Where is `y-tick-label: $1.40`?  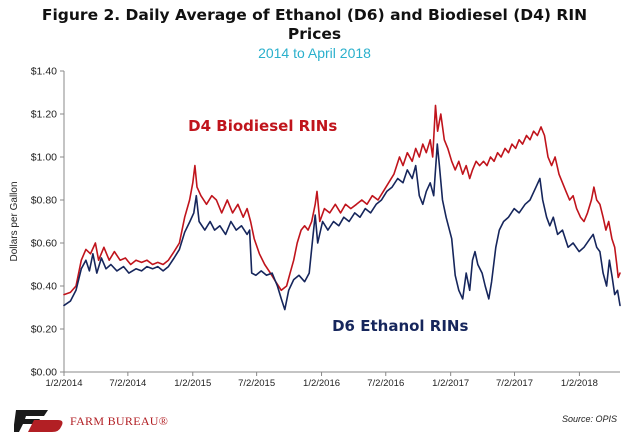
y-tick-label: $1.40 is located at coordinates (44, 72).